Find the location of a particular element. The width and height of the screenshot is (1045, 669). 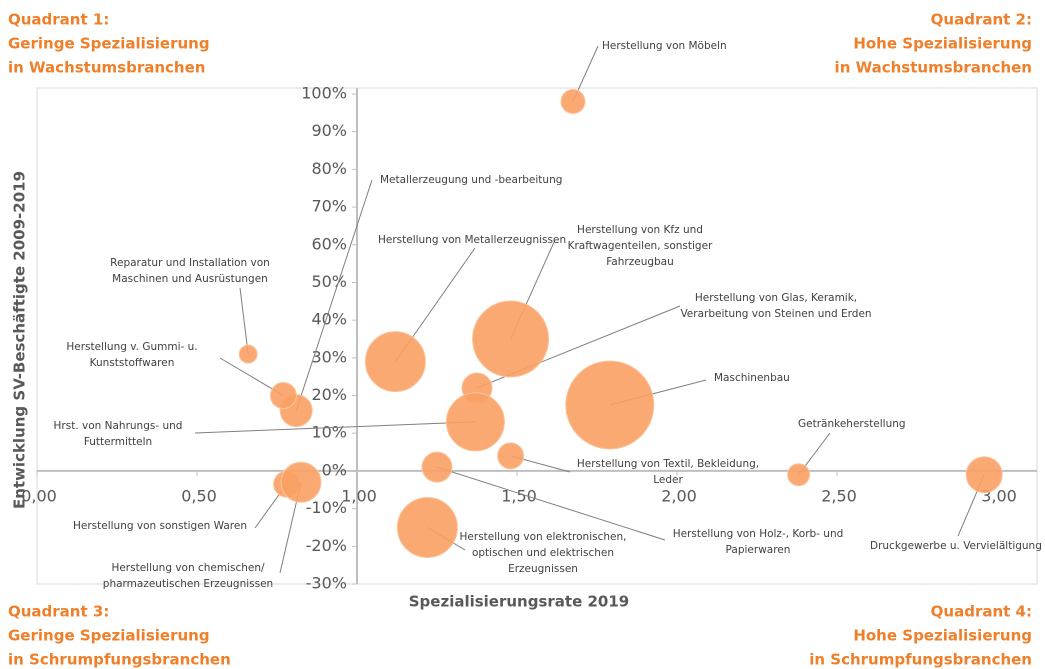

bubble-label: Fahrzeugbau is located at coordinates (640, 262).